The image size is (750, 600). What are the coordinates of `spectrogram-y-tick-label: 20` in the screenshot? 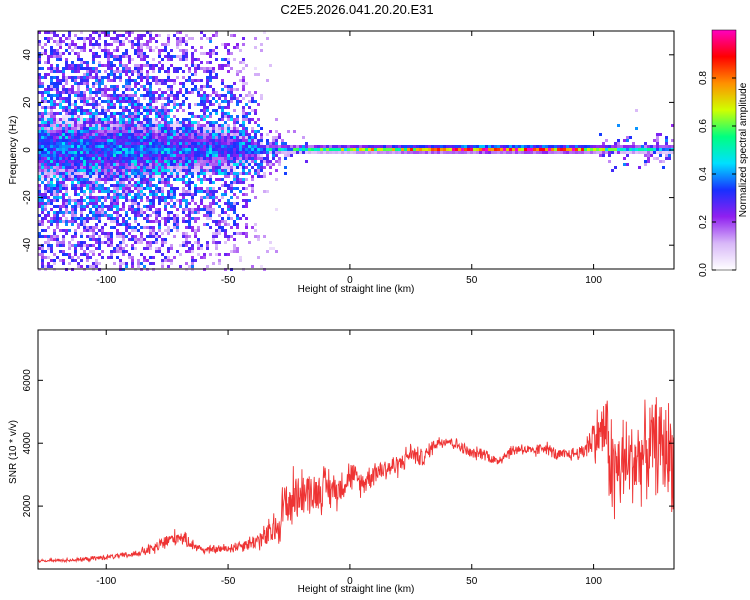 It's located at (27, 102).